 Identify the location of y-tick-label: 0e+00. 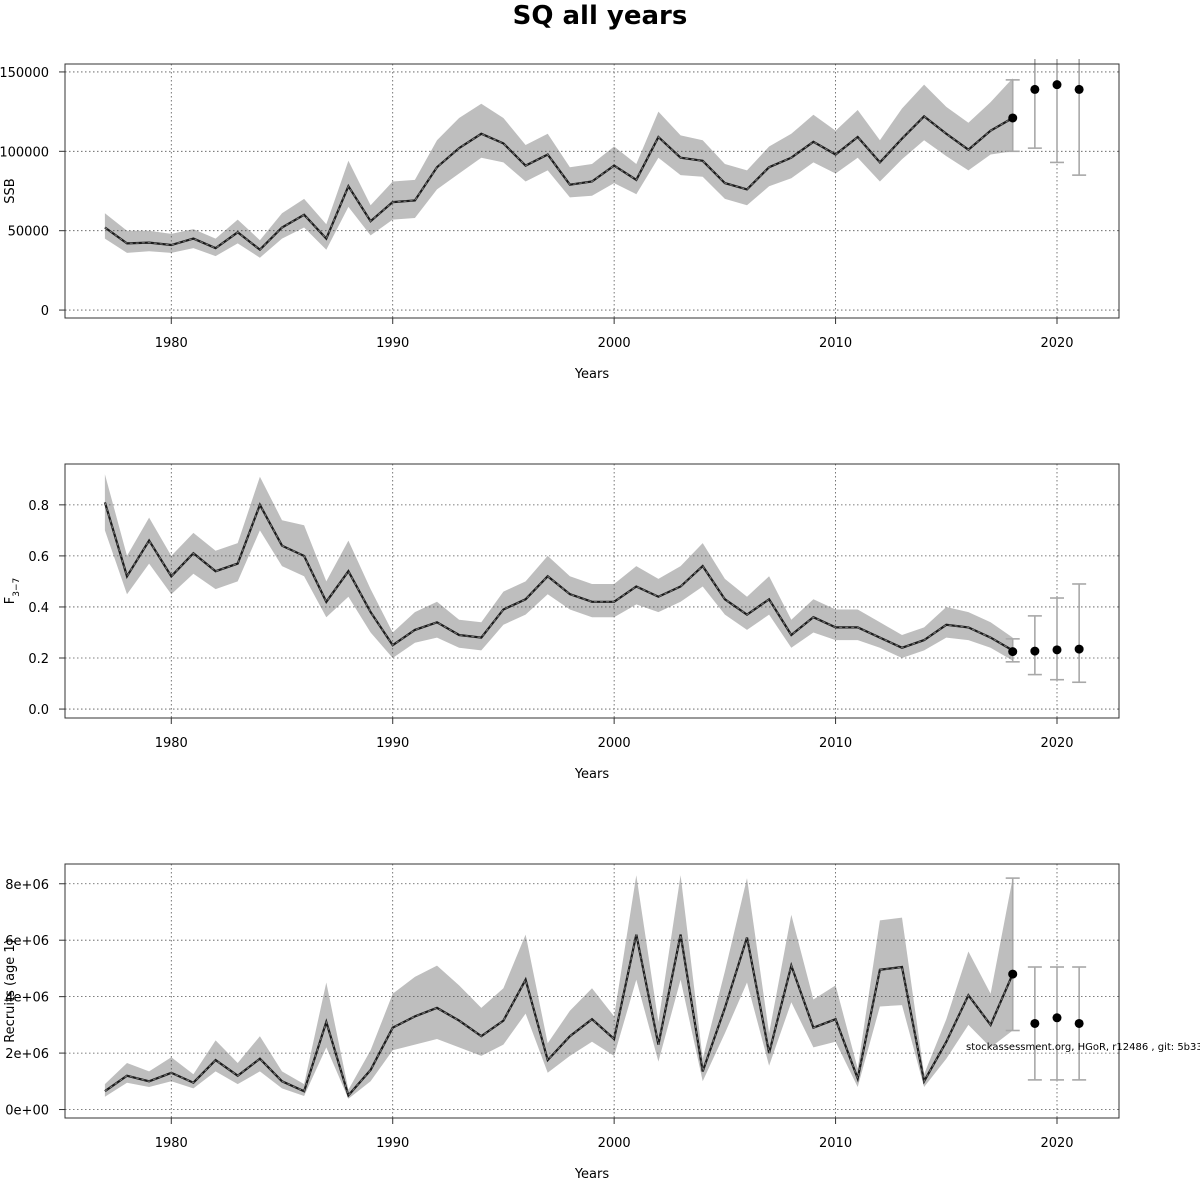
(27, 1111).